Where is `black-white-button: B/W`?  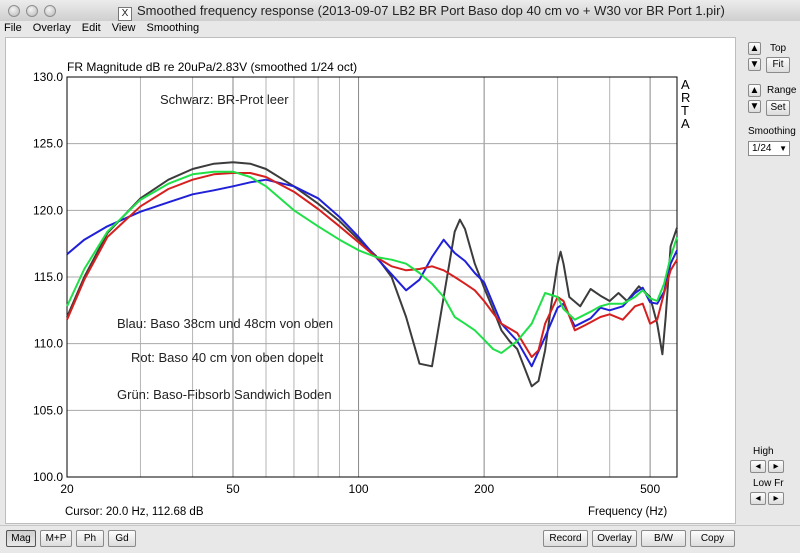 black-white-button: B/W is located at coordinates (663, 538).